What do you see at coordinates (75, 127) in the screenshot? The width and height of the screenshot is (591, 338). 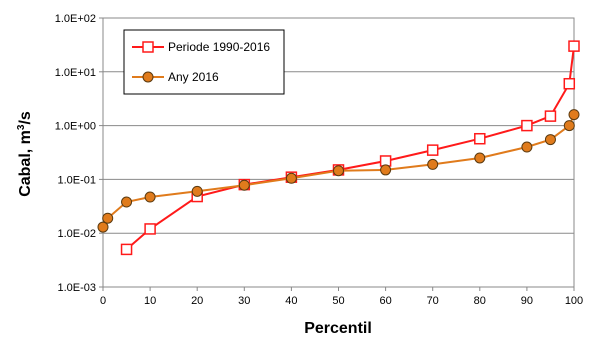 I see `y-tick-label: 1.0E+00` at bounding box center [75, 127].